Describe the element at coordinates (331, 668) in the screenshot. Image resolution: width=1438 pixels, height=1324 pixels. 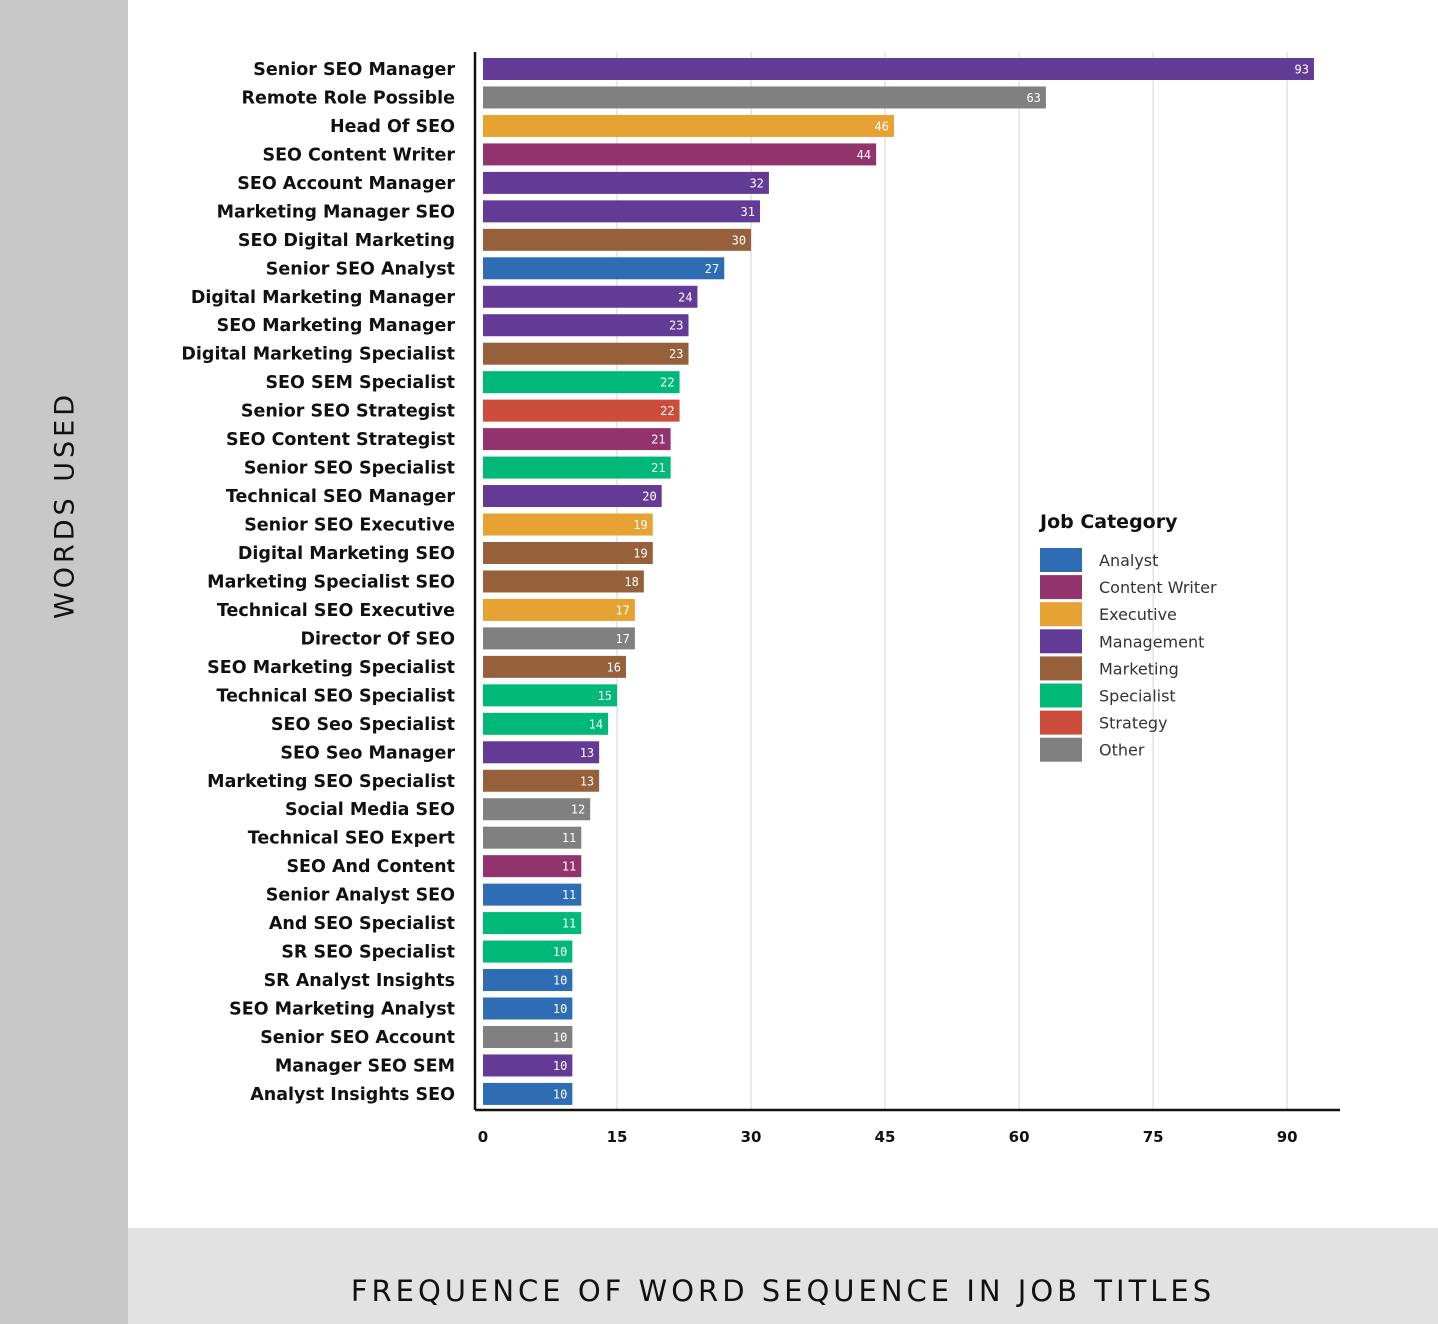
I see `category-label: SEO Marketing Specialist` at that location.